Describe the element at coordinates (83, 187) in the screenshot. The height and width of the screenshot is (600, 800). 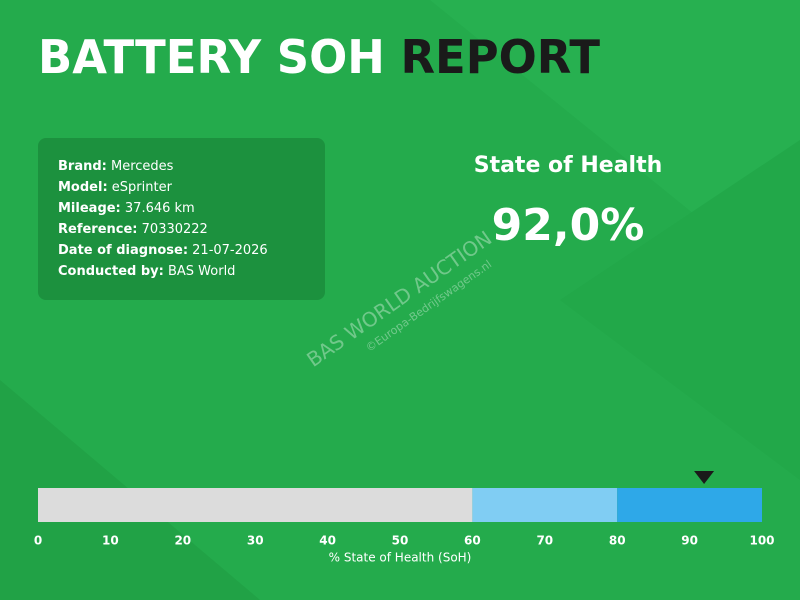
I see `info-label: Model:` at that location.